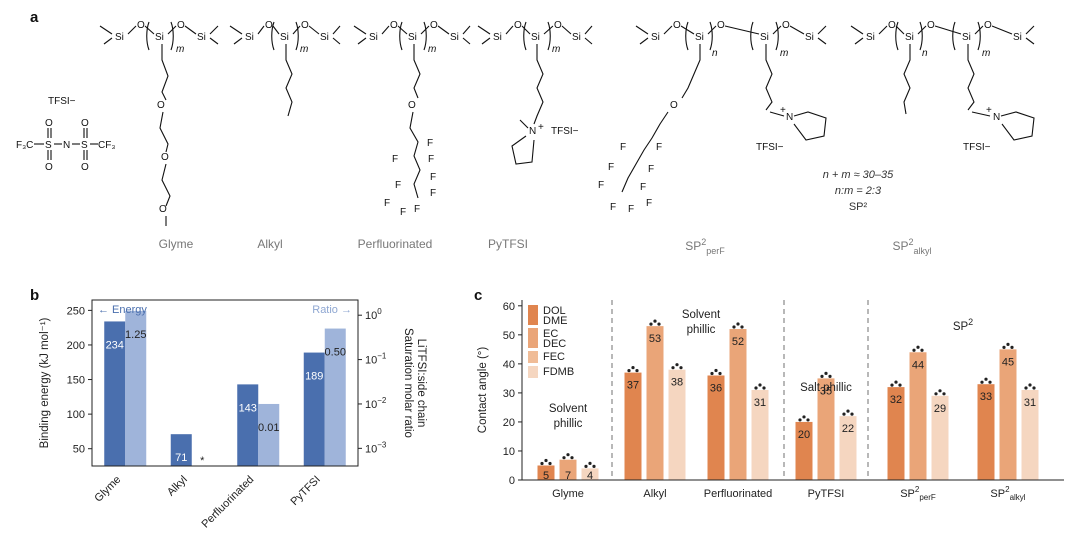 This screenshot has height=554, width=1080. Describe the element at coordinates (970, 322) in the screenshot. I see `annotation-sp2-sup: 2` at that location.